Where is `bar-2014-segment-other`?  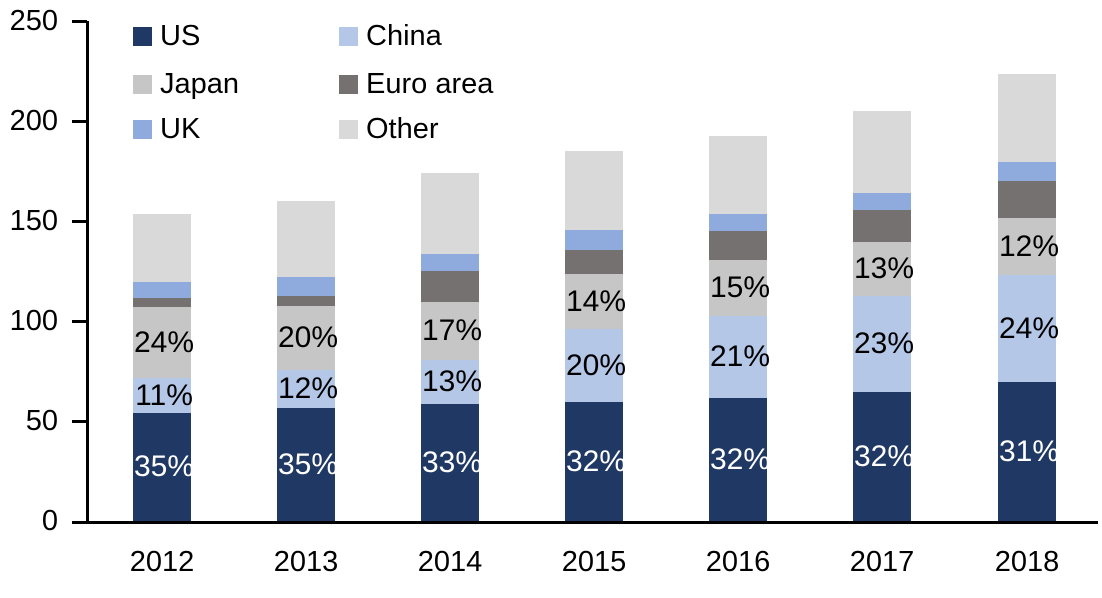
bar-2014-segment-other is located at coordinates (450, 213).